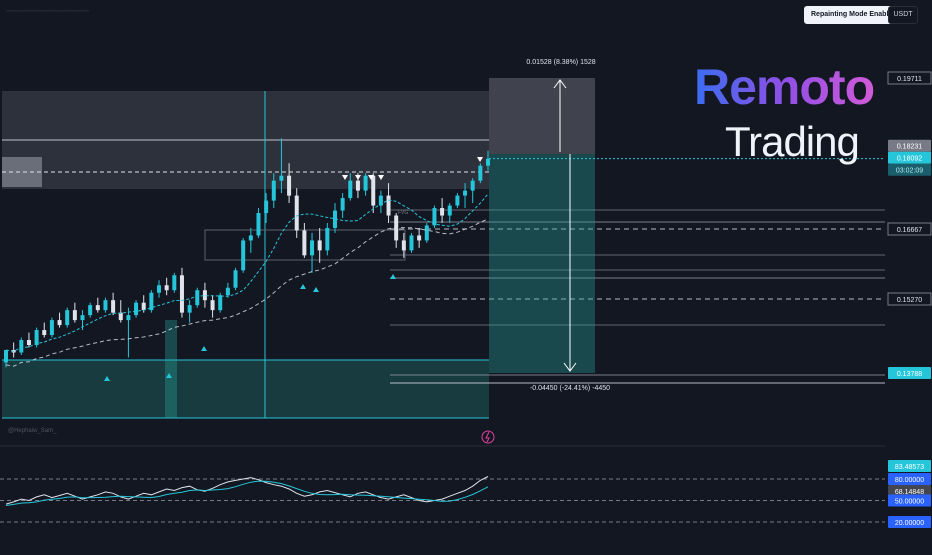  I want to click on price-label-countdown: 03:02:09, so click(909, 171).